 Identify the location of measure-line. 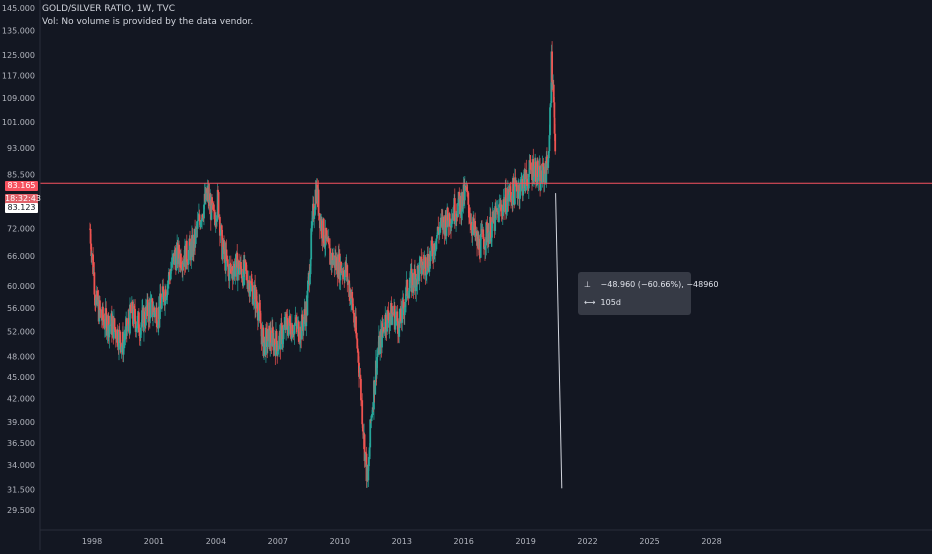
(559, 341).